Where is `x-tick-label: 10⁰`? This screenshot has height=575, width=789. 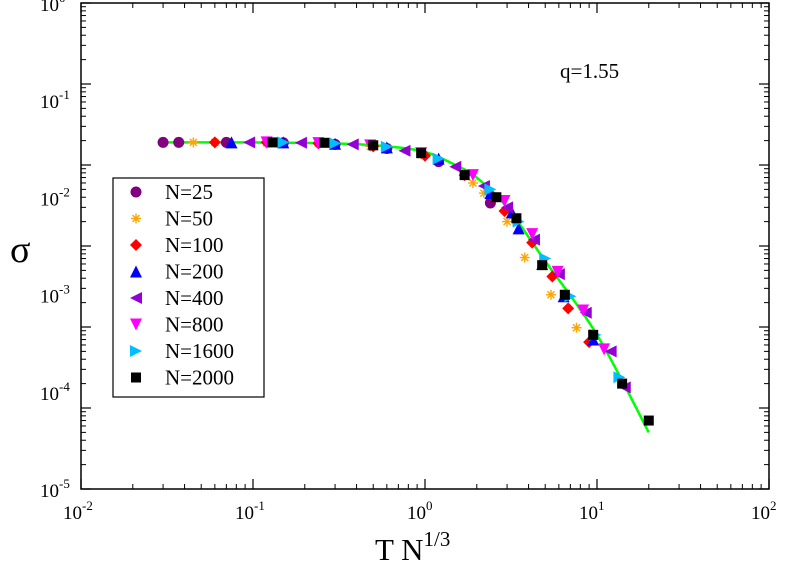
x-tick-label: 10⁰ is located at coordinates (420, 511).